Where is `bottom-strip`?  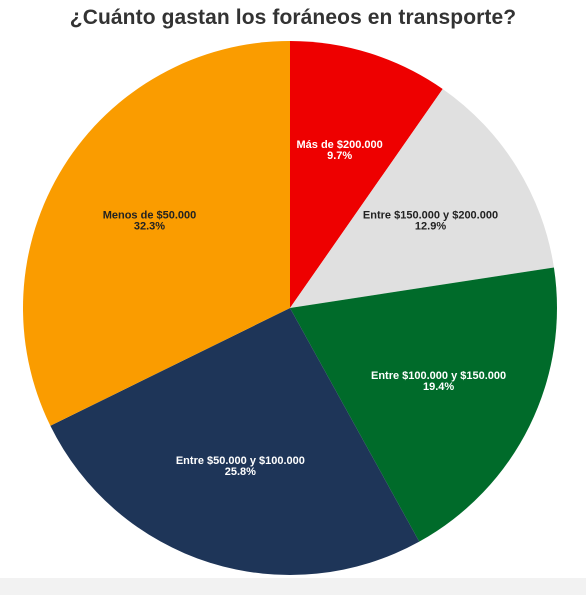 bottom-strip is located at coordinates (293, 586).